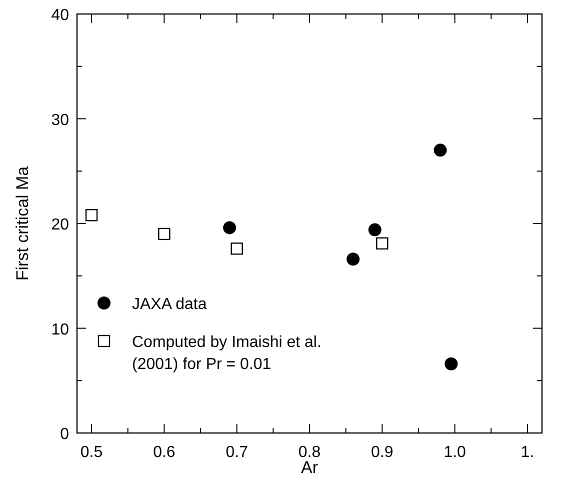 This screenshot has height=478, width=573. Describe the element at coordinates (164, 452) in the screenshot. I see `x-tick-label: 0.6` at that location.